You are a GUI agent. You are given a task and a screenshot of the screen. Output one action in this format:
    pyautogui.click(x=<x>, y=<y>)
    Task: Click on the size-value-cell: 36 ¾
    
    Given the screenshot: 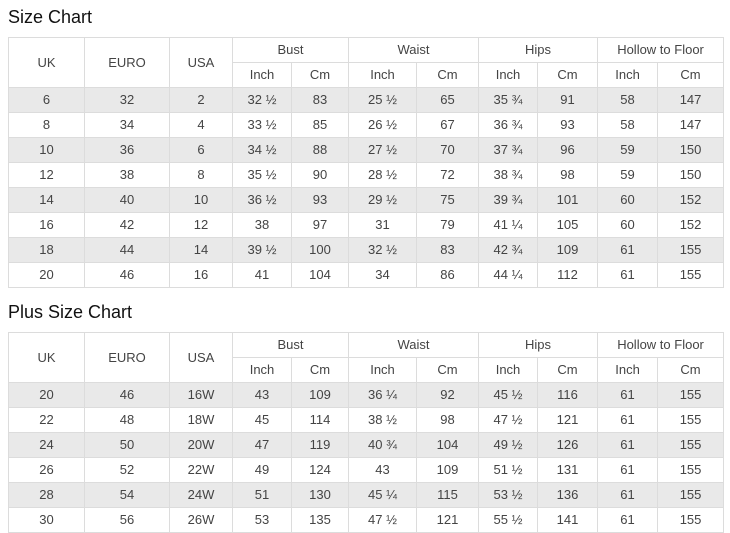 What is the action you would take?
    pyautogui.click(x=508, y=125)
    